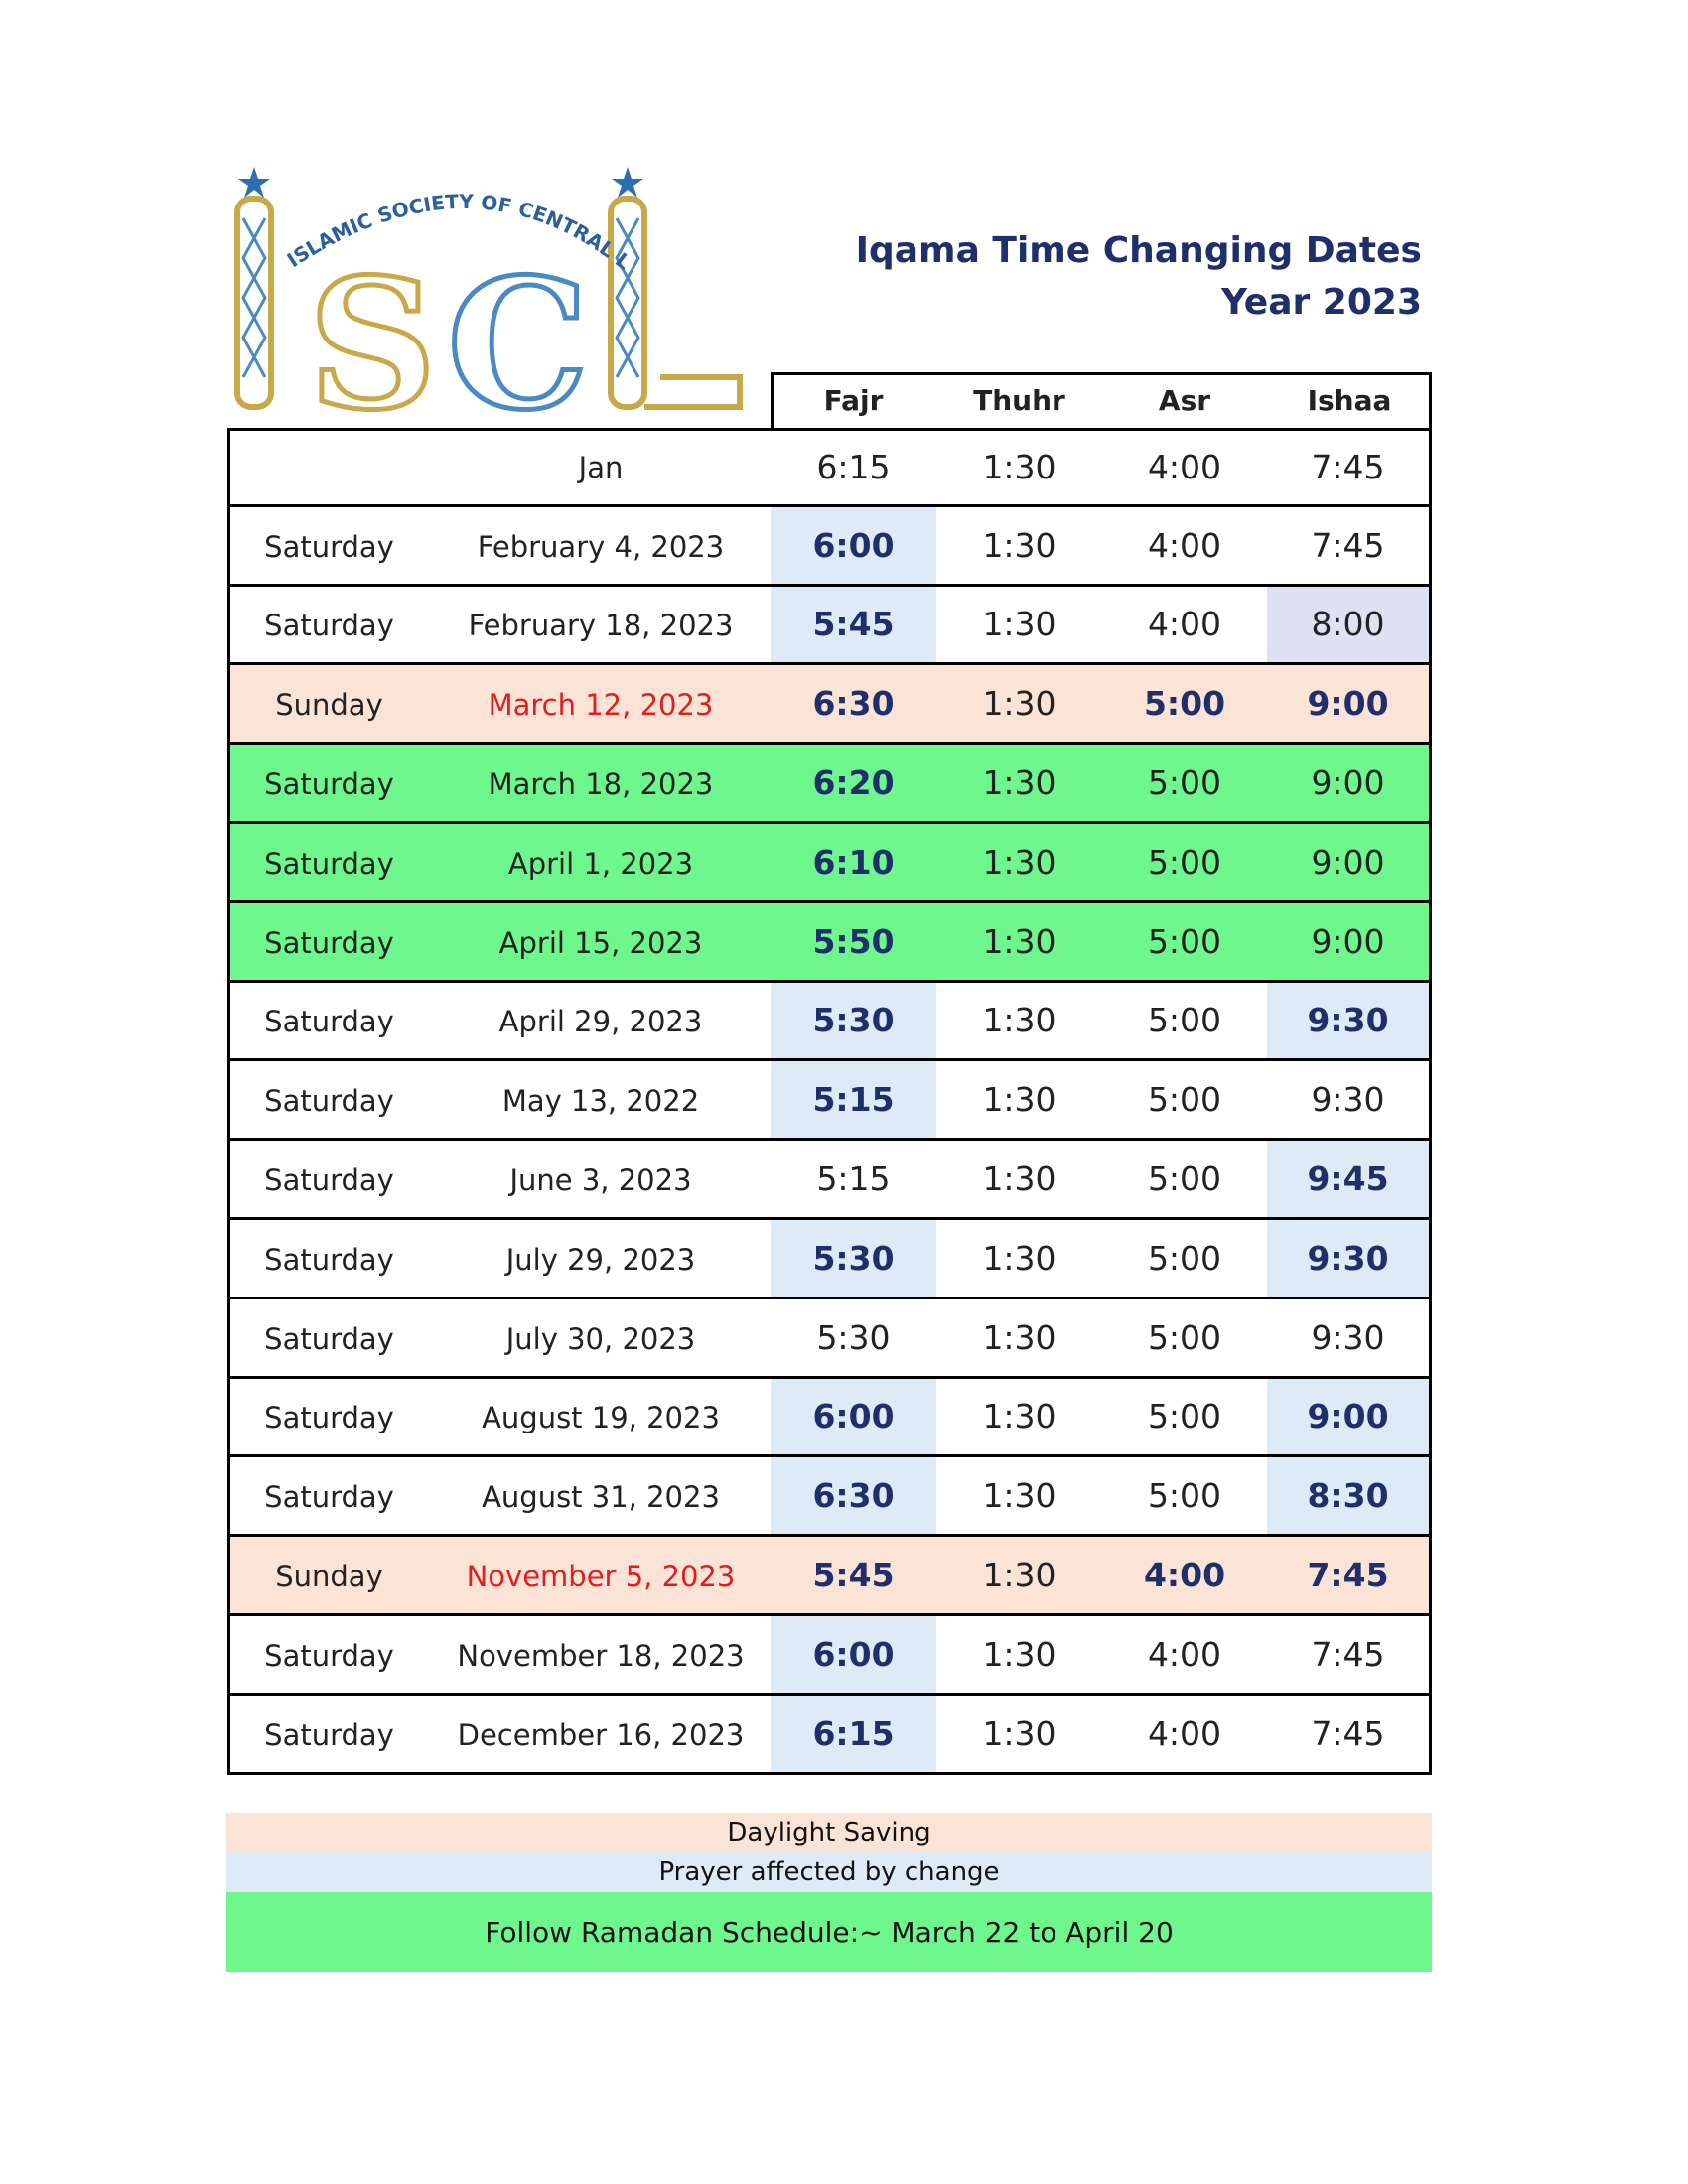  Describe the element at coordinates (1348, 1496) in the screenshot. I see `time-cell: 8:30` at that location.